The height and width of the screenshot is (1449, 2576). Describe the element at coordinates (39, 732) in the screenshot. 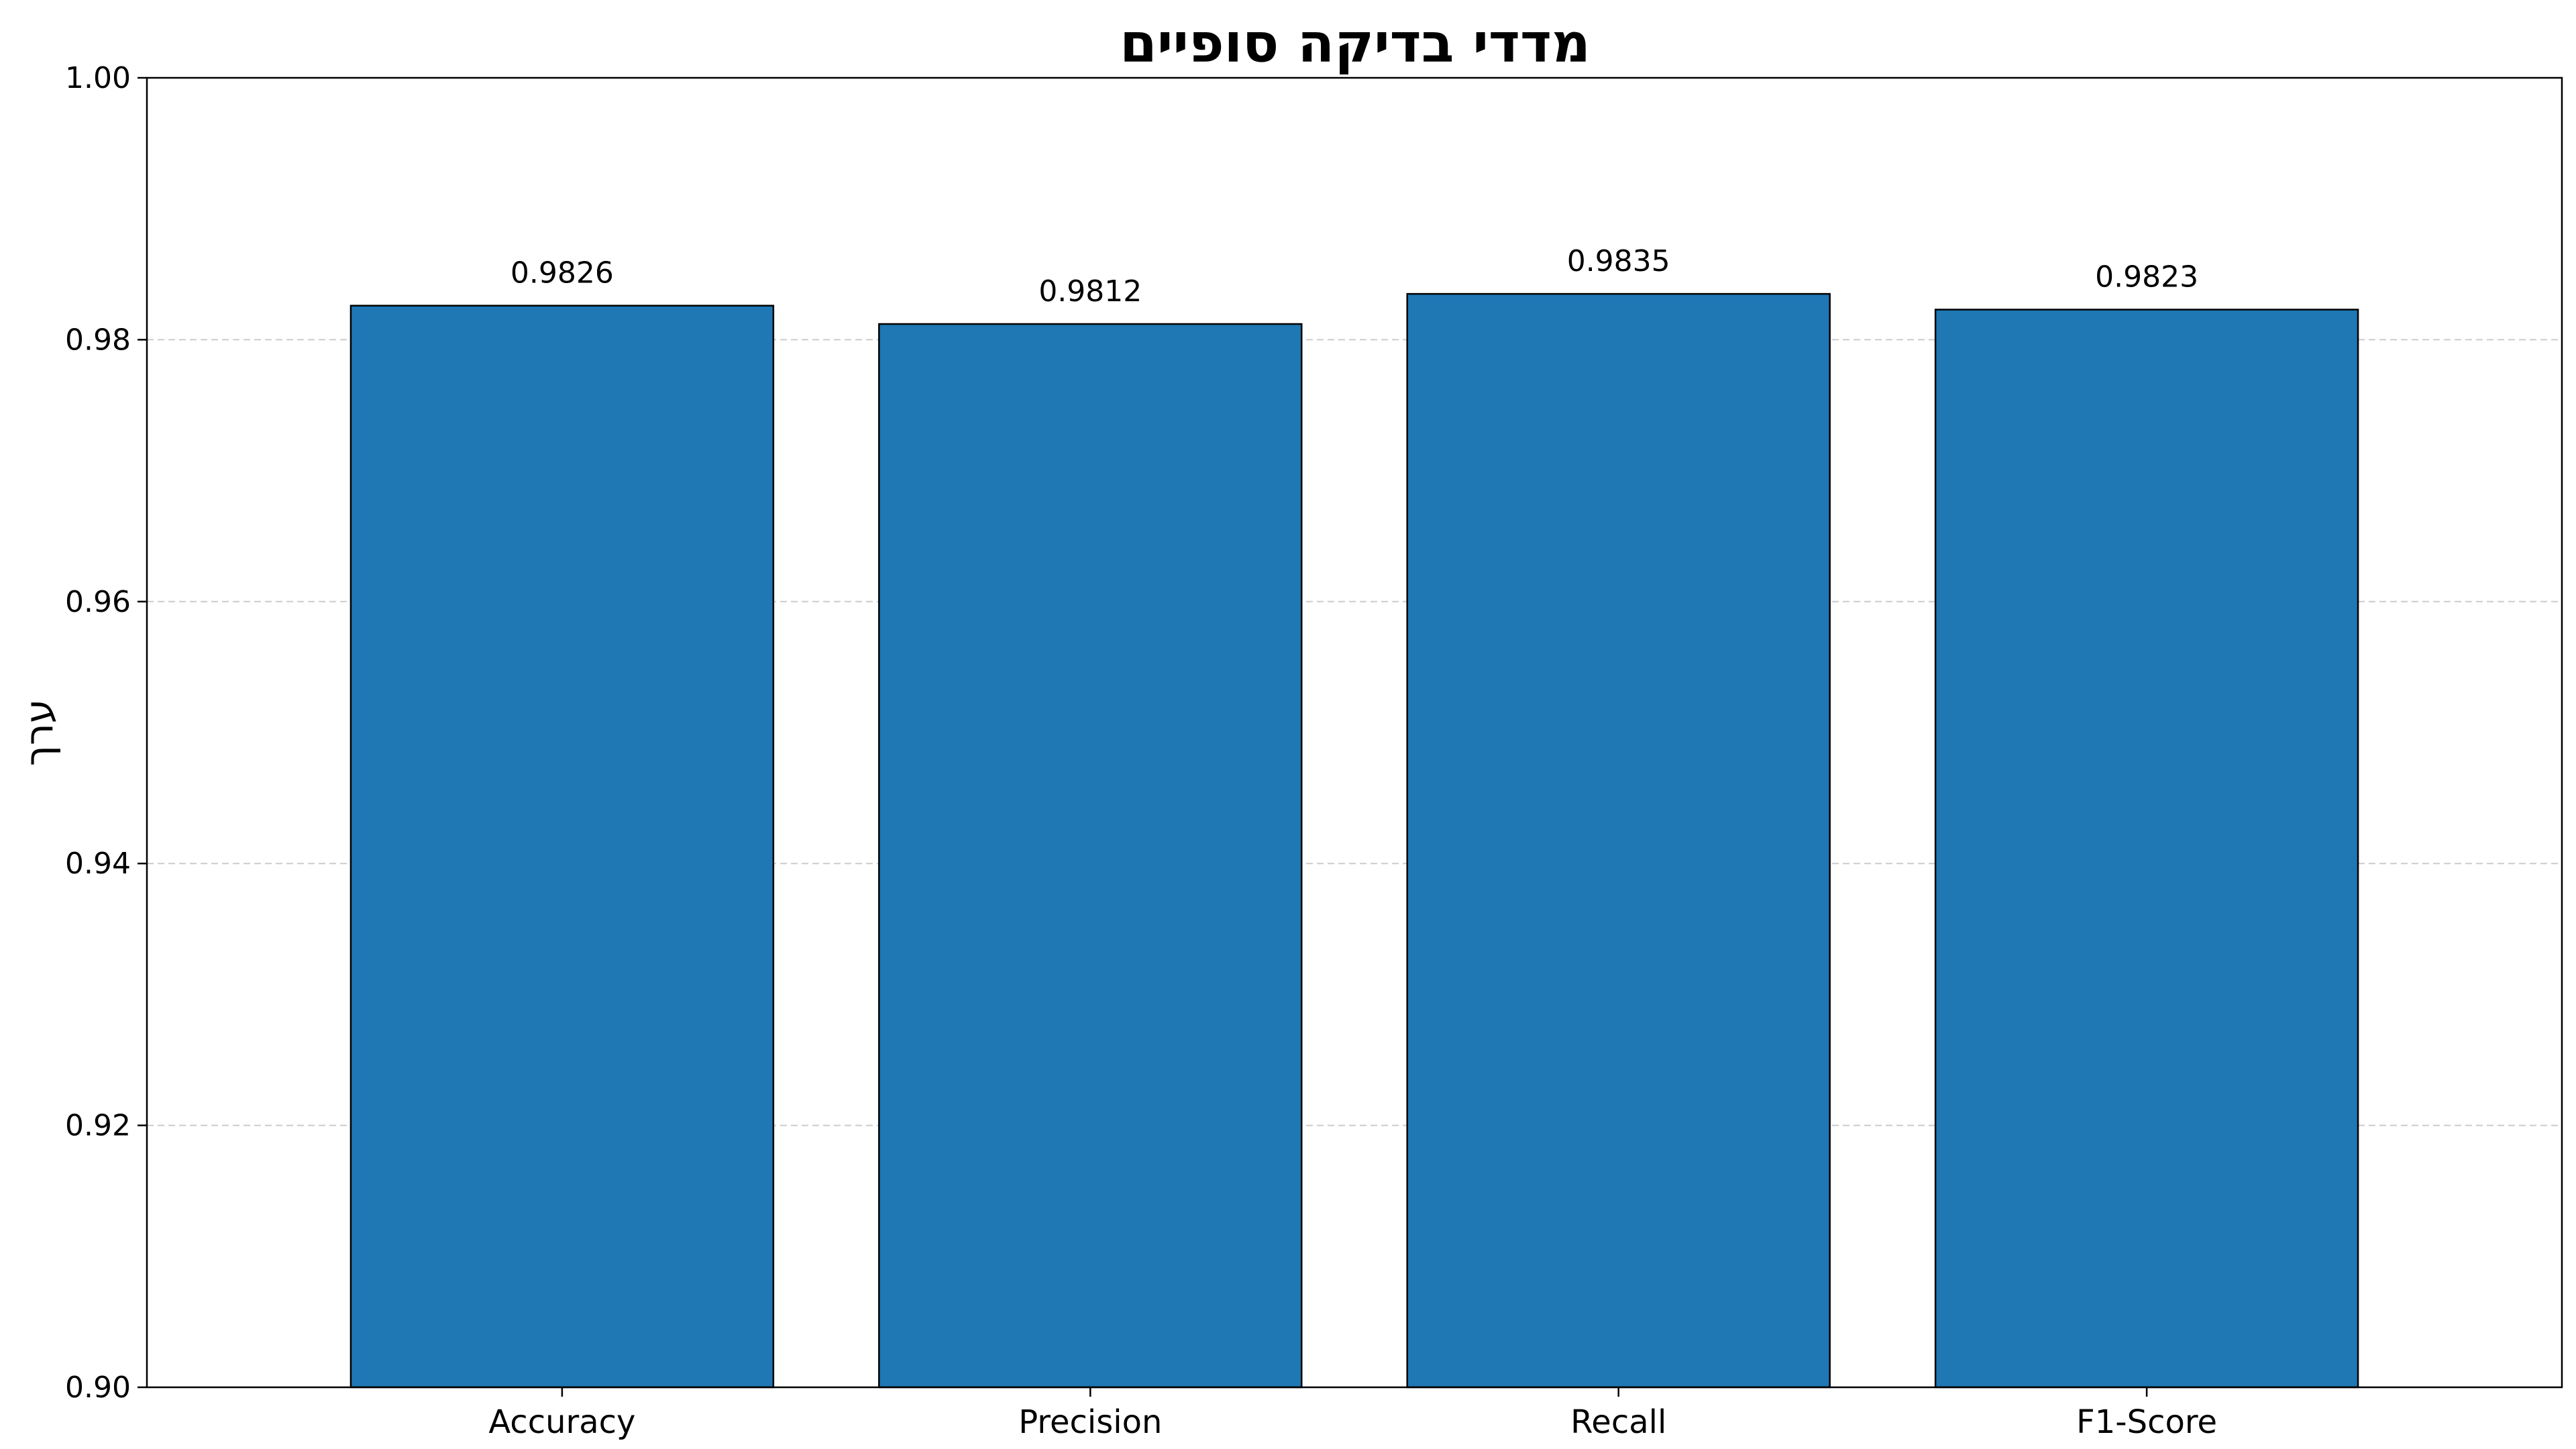

I see `y-axis-label: ערך` at that location.